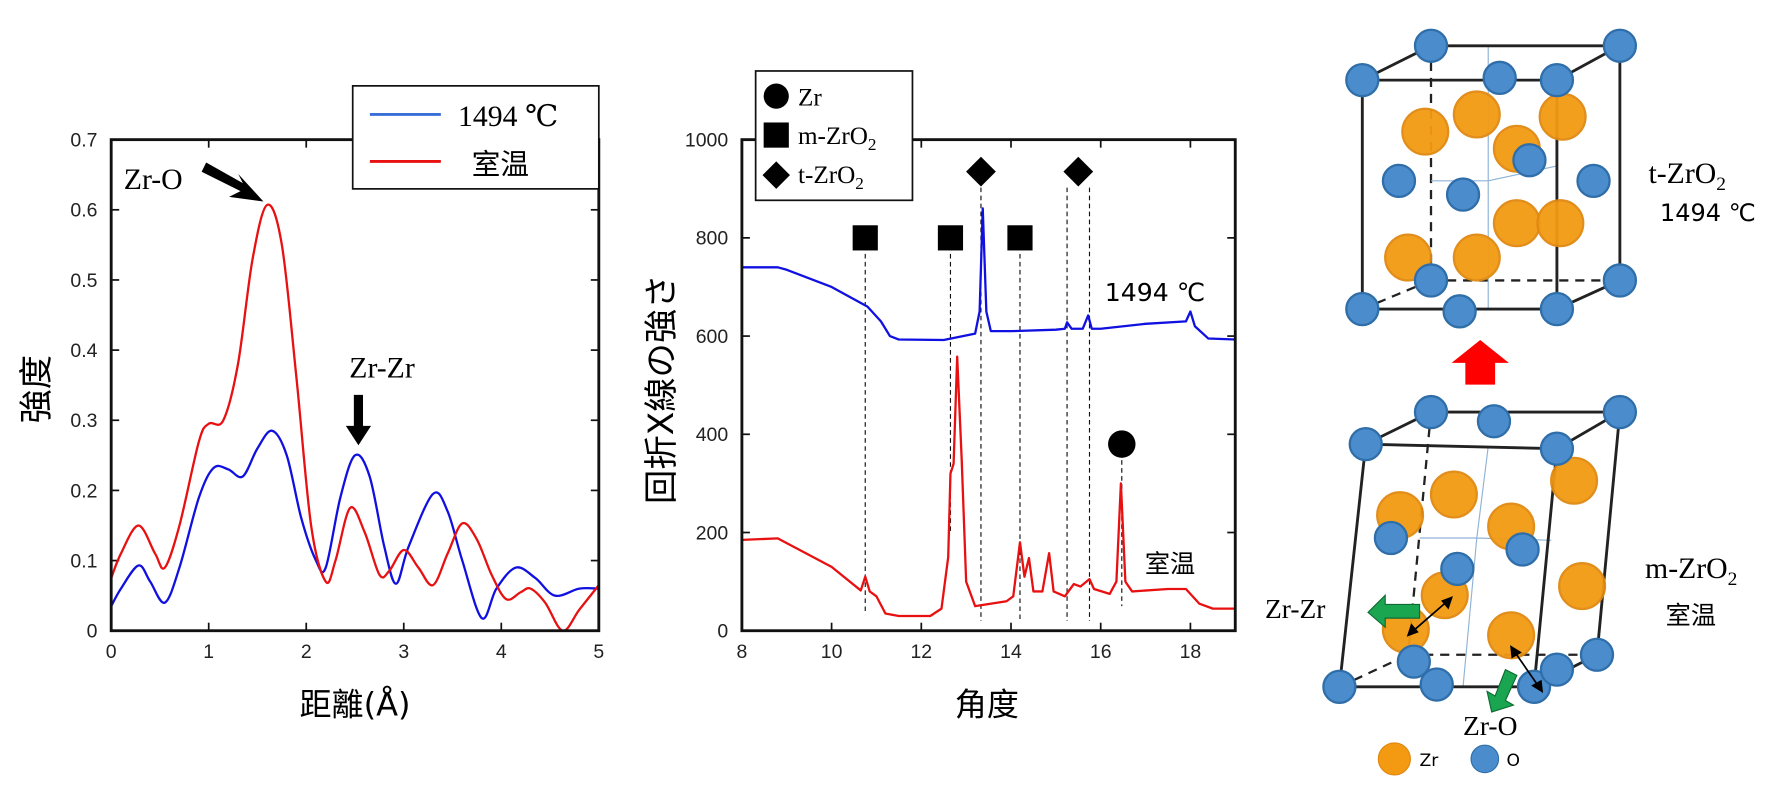  I want to click on m-zro2-label: m-ZrO2, so click(1691, 571).